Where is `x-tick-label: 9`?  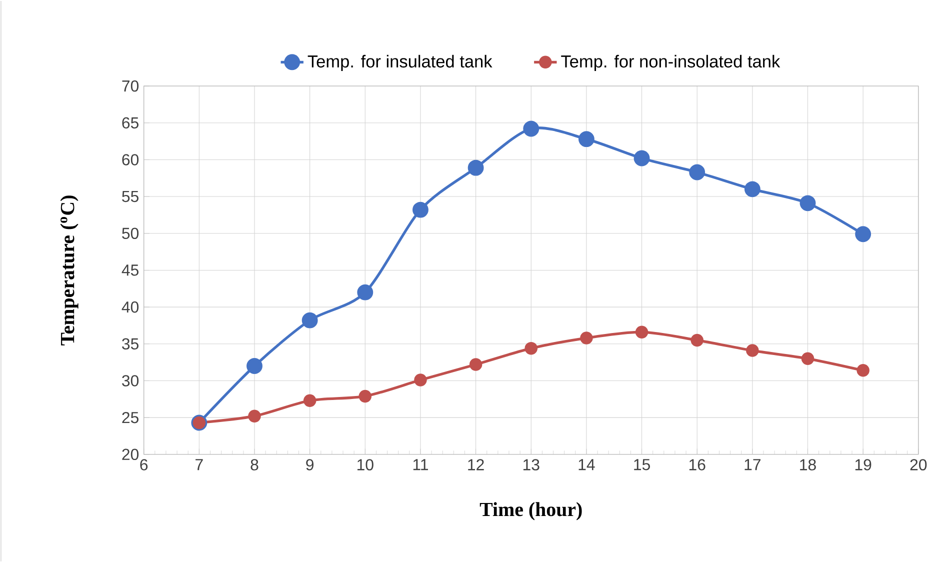
x-tick-label: 9 is located at coordinates (310, 464).